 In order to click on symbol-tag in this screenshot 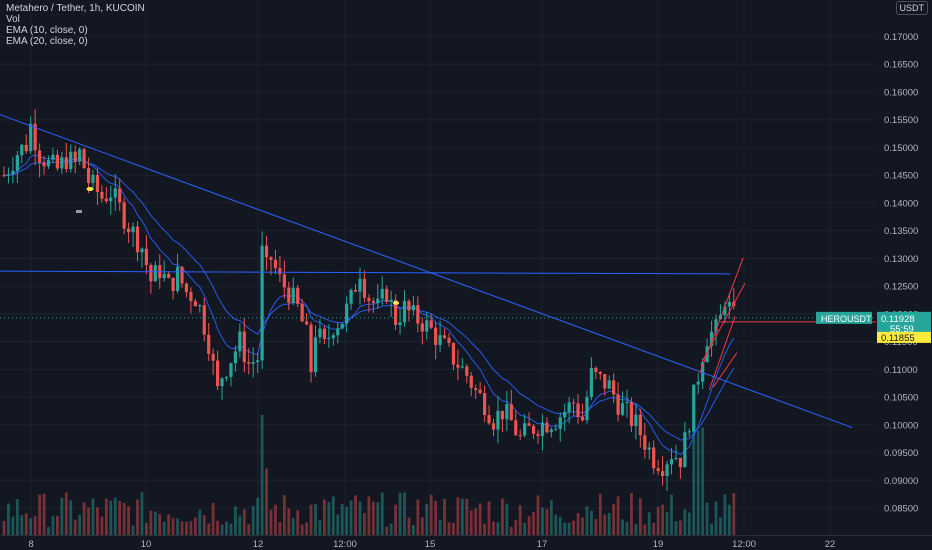, I will do `click(844, 317)`.